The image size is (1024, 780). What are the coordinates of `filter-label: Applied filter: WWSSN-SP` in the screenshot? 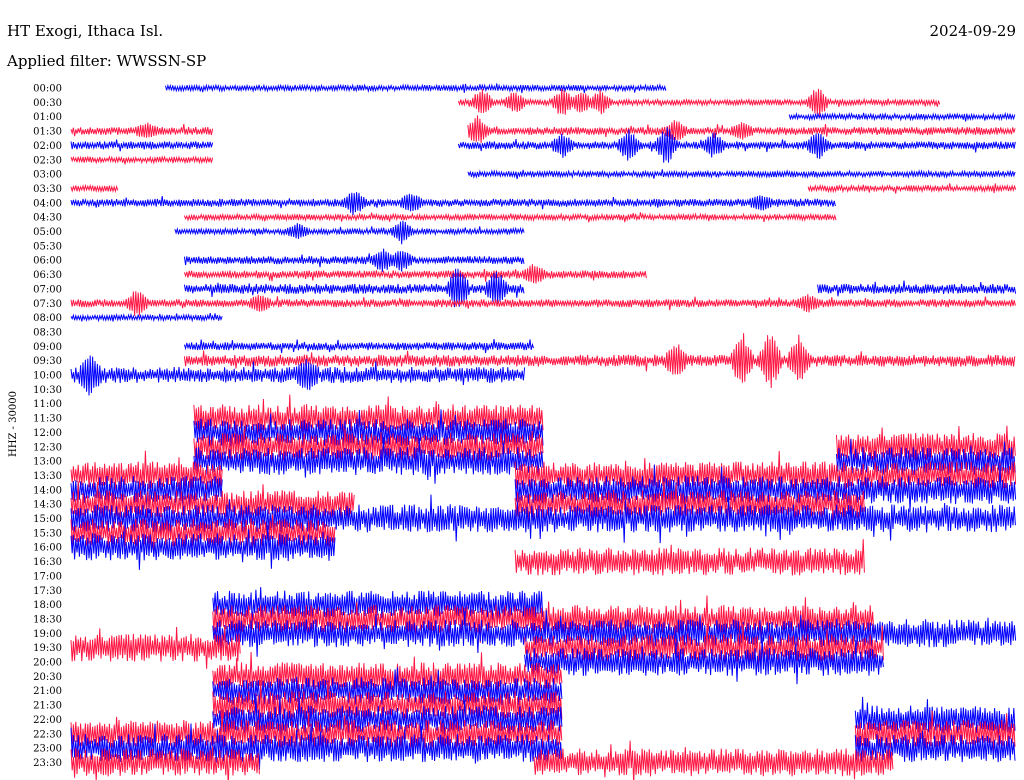 It's located at (106, 61).